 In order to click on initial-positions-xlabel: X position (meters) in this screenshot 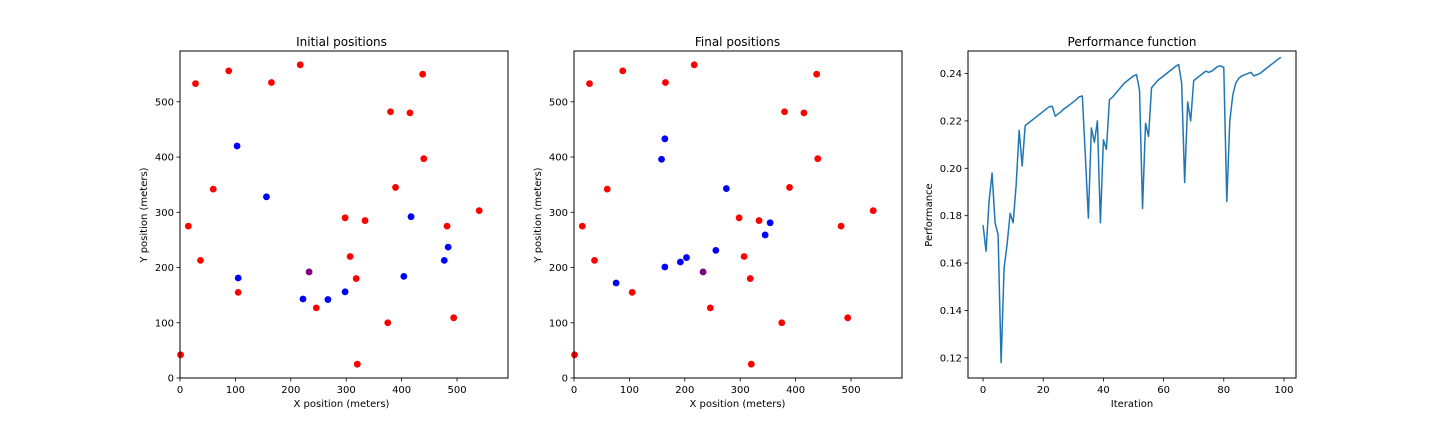, I will do `click(342, 404)`.